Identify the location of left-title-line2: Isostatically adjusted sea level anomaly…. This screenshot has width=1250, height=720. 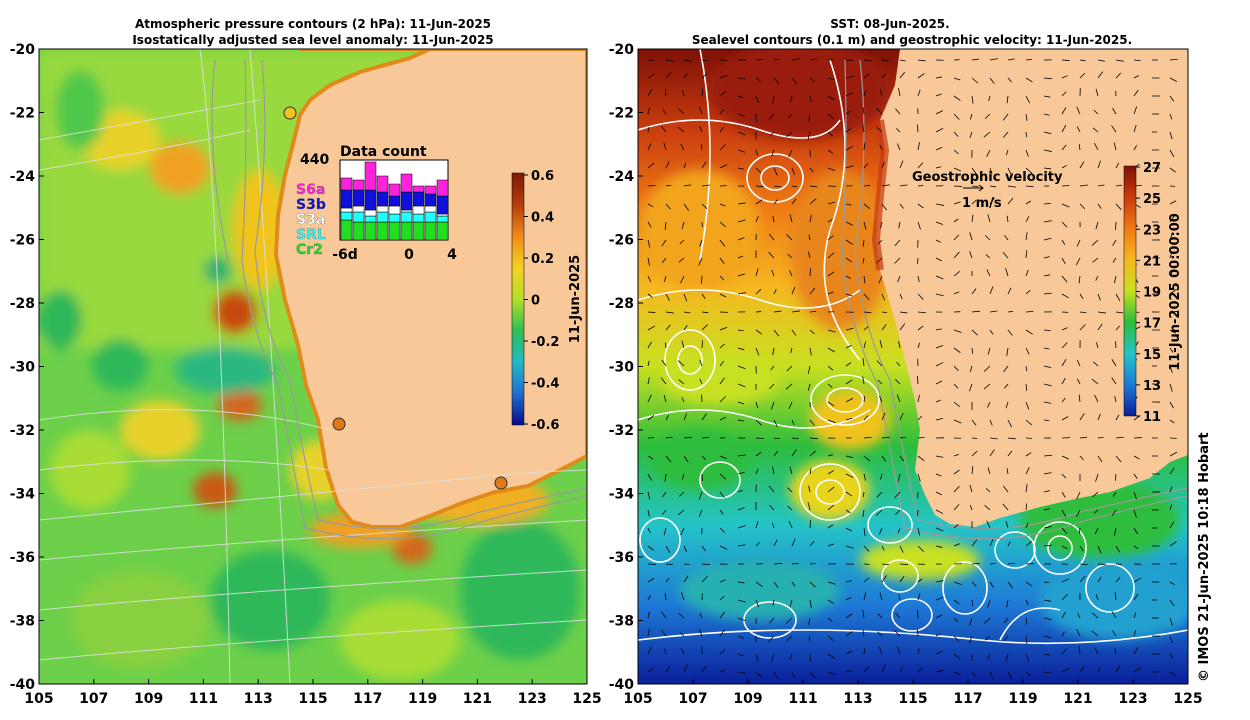
(312, 40).